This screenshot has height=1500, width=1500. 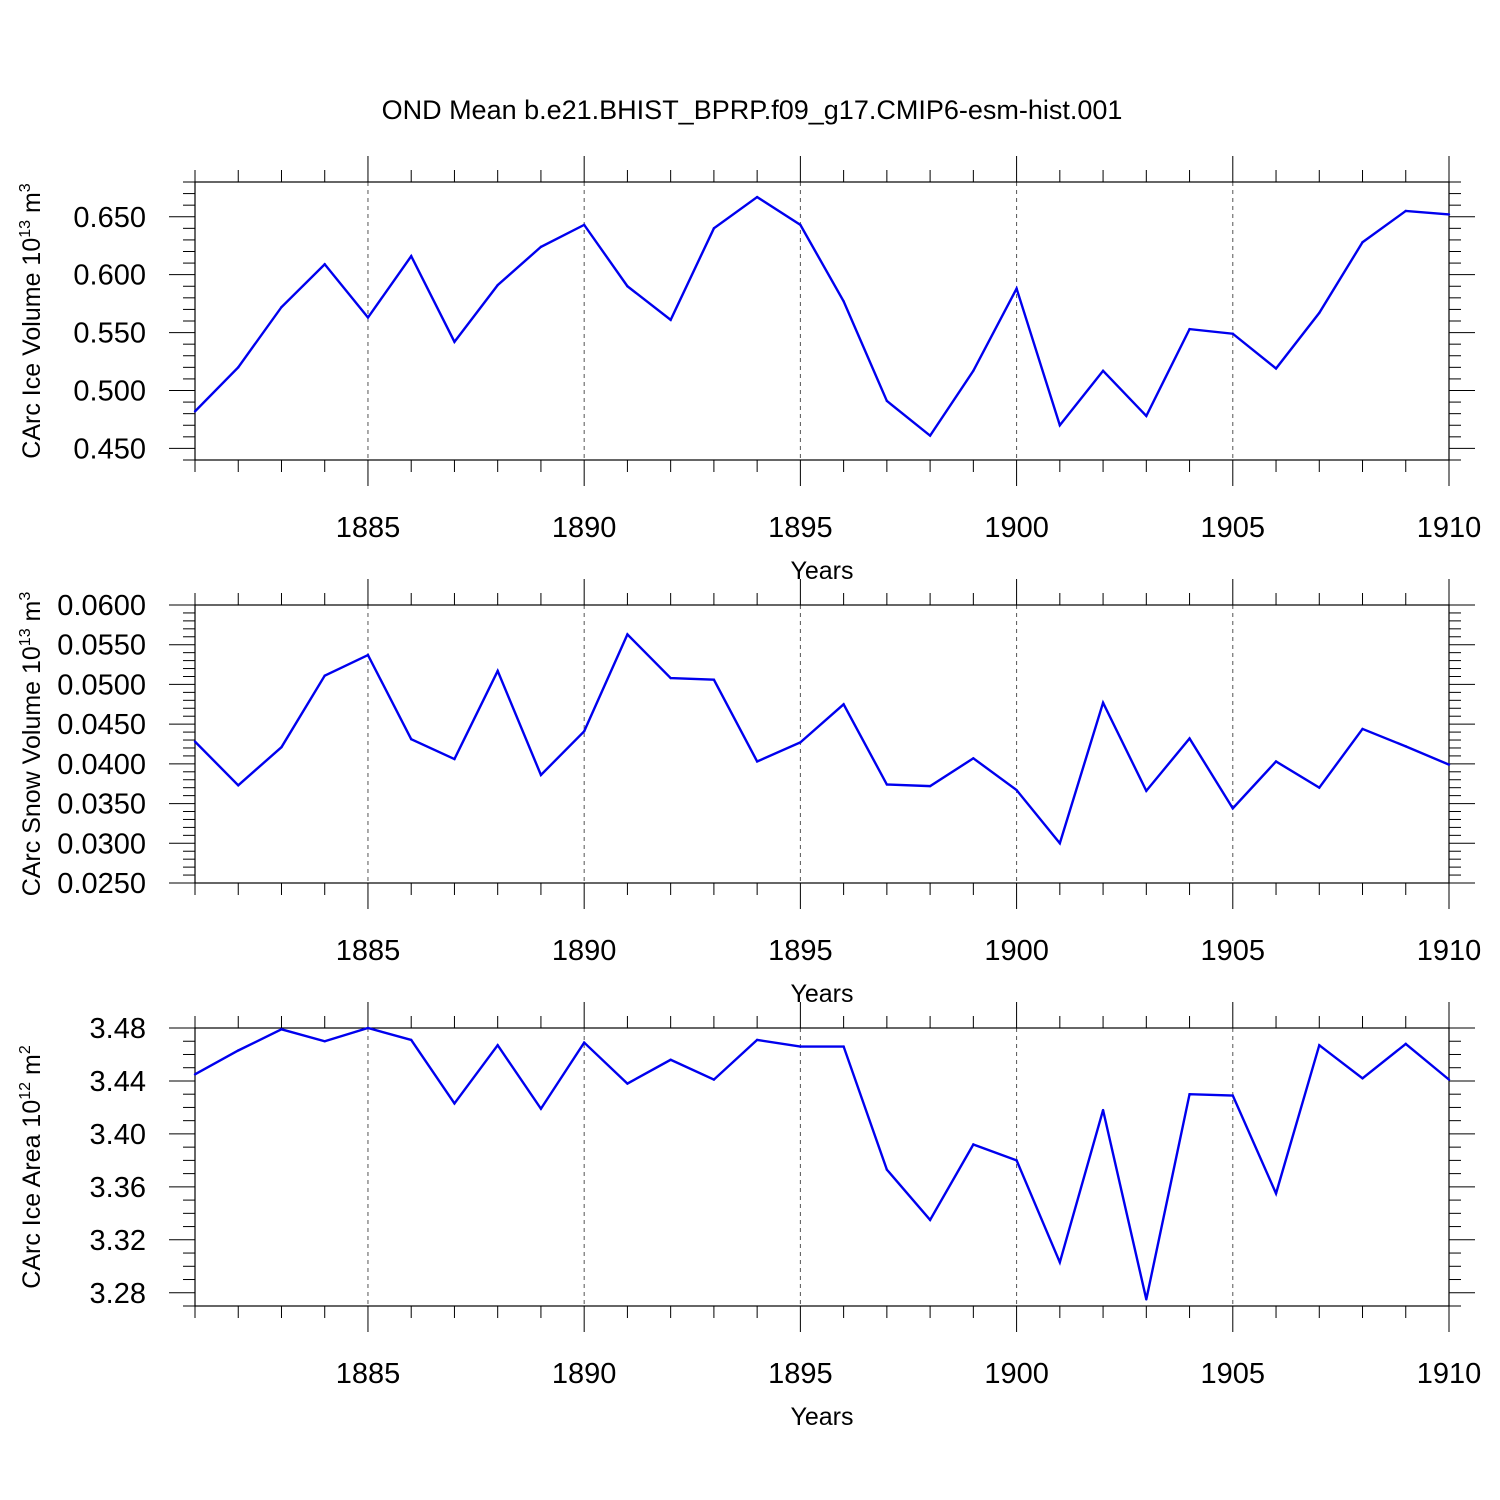 What do you see at coordinates (101, 725) in the screenshot?
I see `y-tick-label: 0.0450` at bounding box center [101, 725].